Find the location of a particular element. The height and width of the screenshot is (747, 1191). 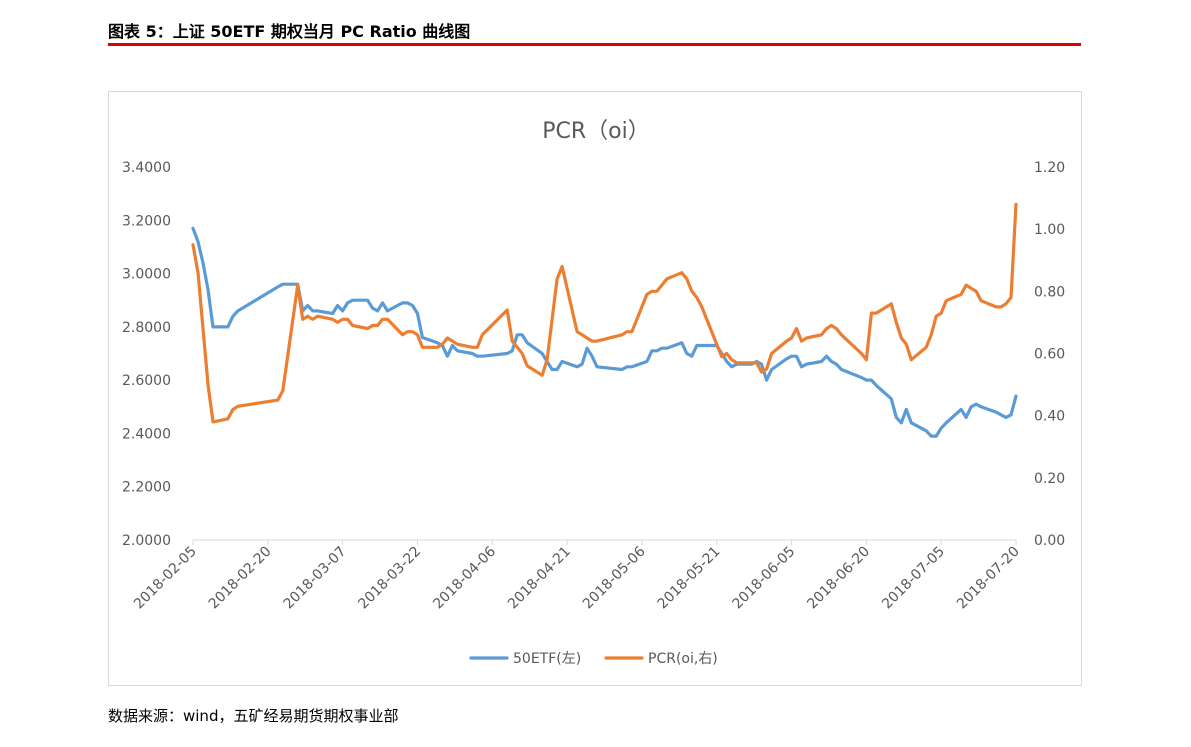

y-right-tick-label: 1.20 is located at coordinates (1049, 168).